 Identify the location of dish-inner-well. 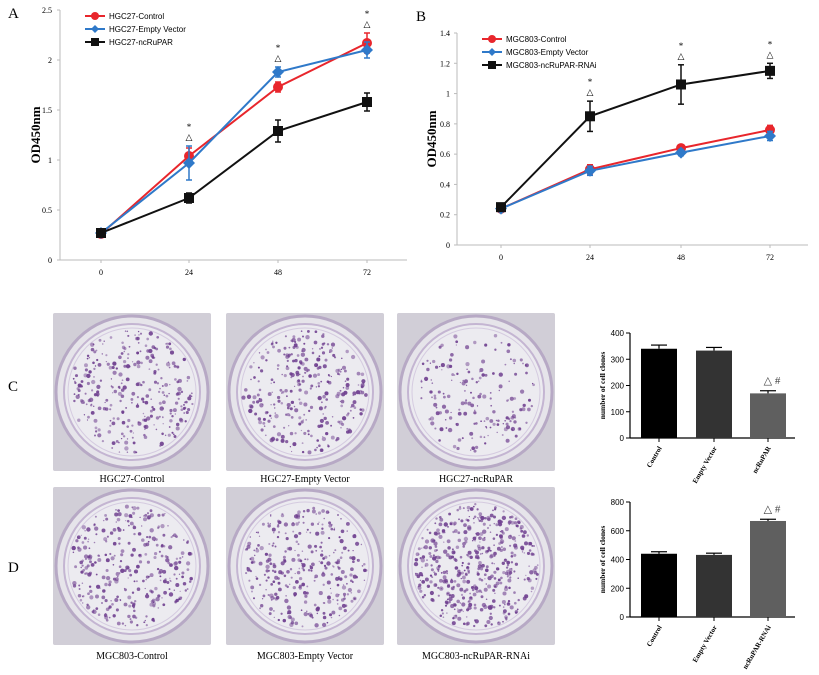
(132, 566).